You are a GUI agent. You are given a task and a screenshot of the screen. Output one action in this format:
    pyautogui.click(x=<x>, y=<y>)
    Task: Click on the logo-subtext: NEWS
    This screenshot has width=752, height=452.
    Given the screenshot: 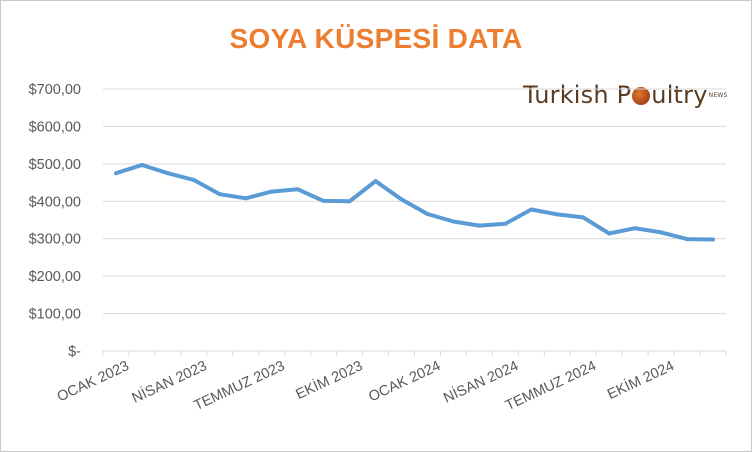 What is the action you would take?
    pyautogui.click(x=718, y=95)
    